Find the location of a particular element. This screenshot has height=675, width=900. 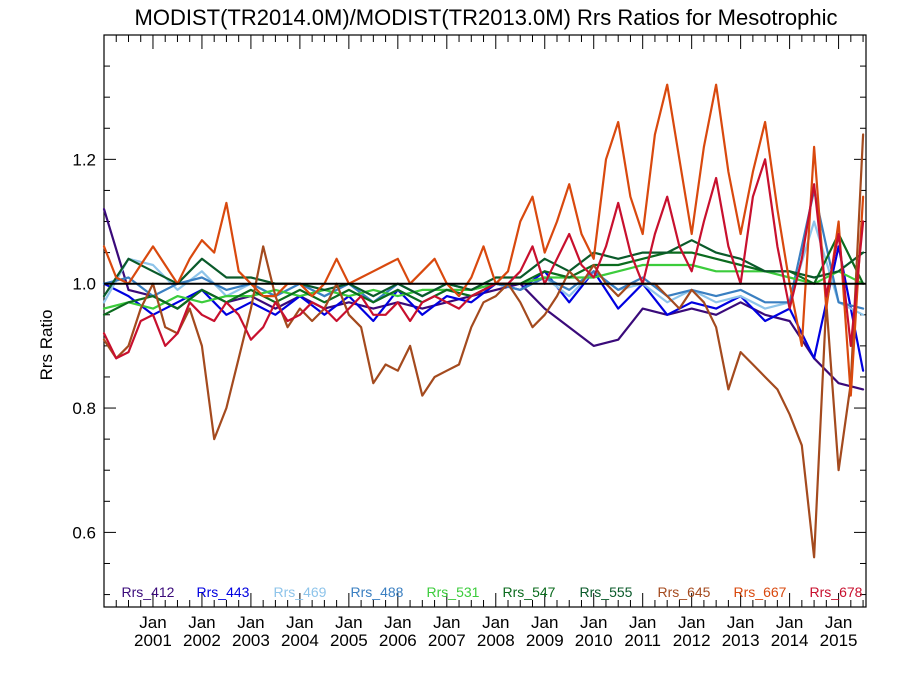

x-tick-label-year: 2009 is located at coordinates (545, 640).